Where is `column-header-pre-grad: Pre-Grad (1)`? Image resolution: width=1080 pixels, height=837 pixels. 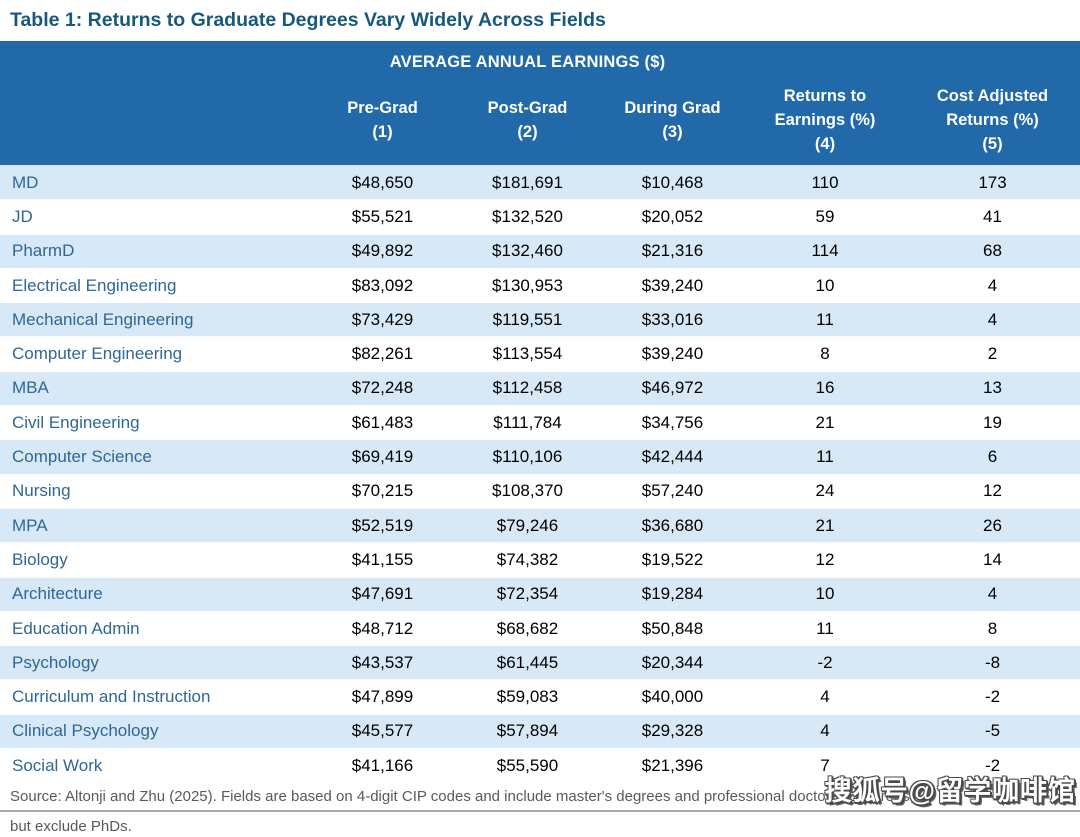 column-header-pre-grad: Pre-Grad (1) is located at coordinates (382, 123).